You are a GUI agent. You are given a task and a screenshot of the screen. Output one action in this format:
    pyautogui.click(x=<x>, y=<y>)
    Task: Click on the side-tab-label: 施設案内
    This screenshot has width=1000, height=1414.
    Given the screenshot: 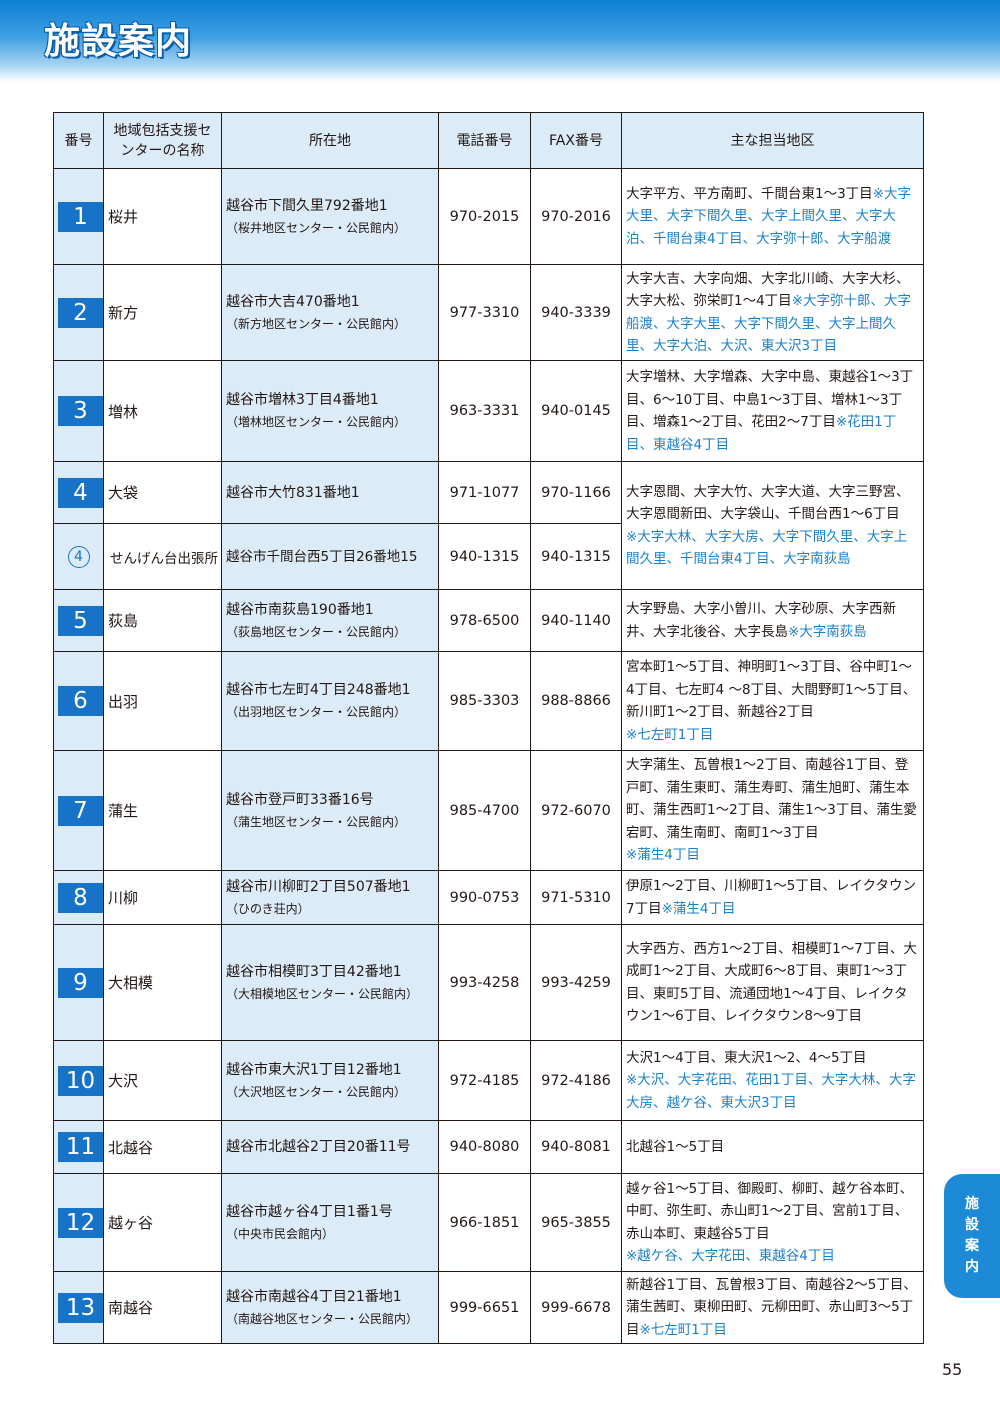 What is the action you would take?
    pyautogui.click(x=972, y=1235)
    